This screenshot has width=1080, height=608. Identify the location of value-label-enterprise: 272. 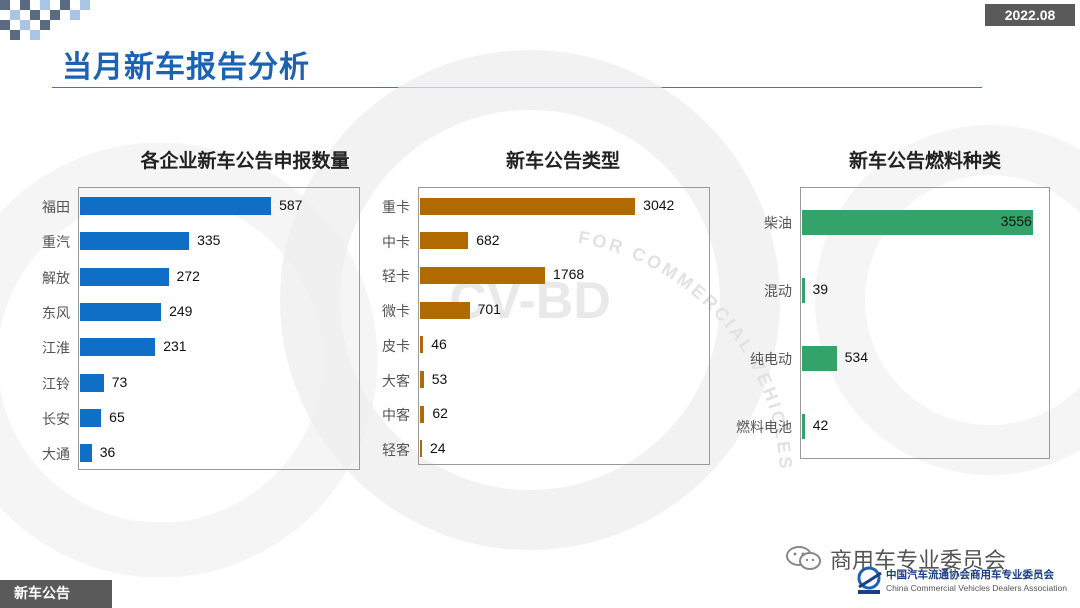
(188, 275).